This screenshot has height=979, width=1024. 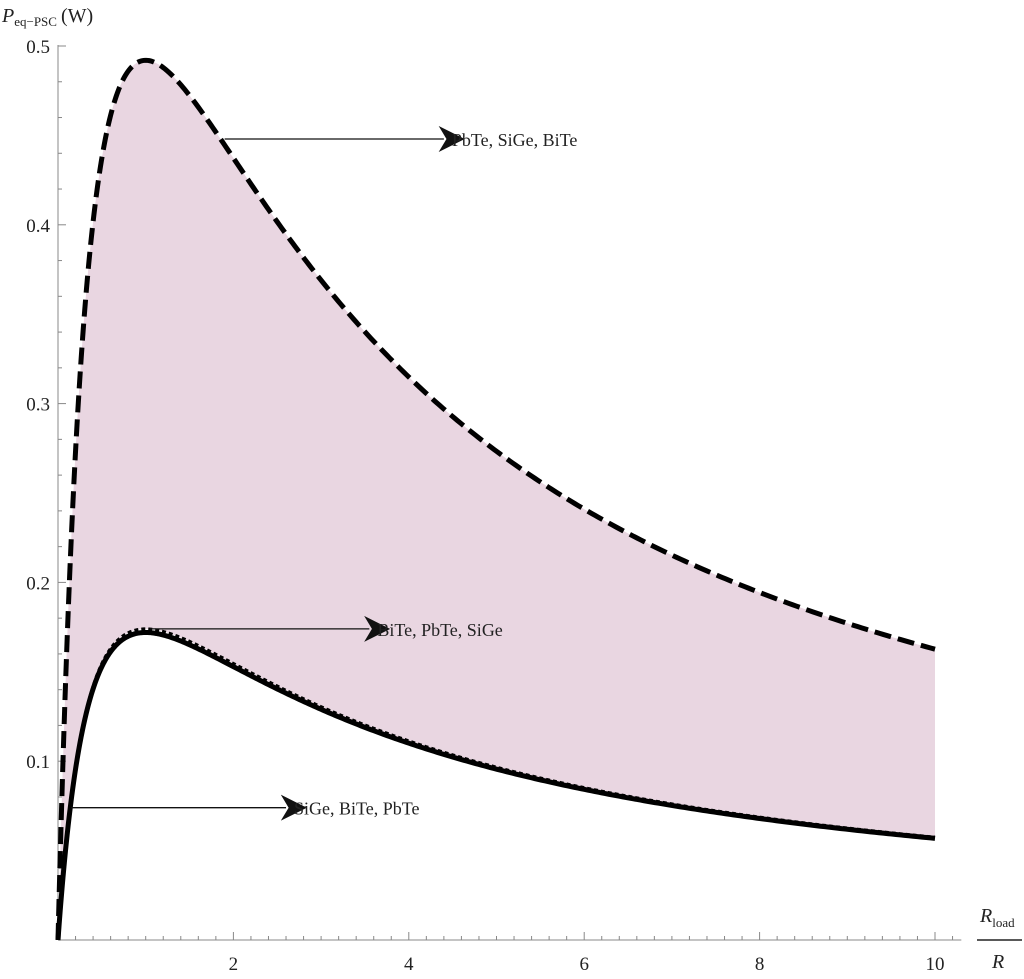 What do you see at coordinates (38, 762) in the screenshot?
I see `y-tick-label: 0.1` at bounding box center [38, 762].